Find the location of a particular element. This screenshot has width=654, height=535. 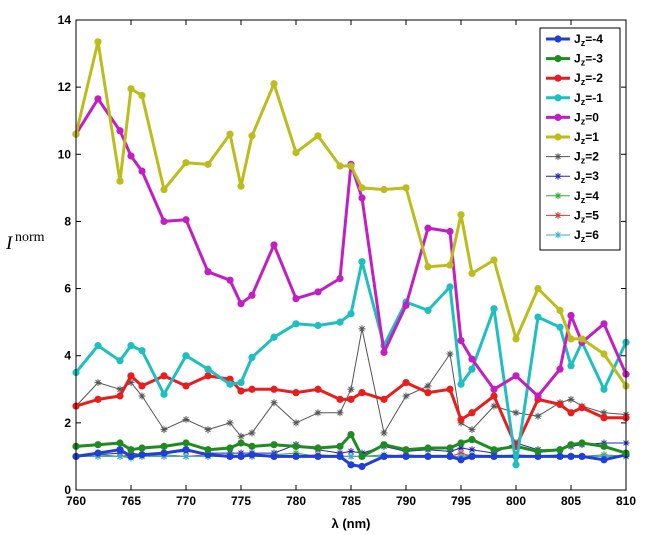

y-tick-label-3: 6 is located at coordinates (67, 289).